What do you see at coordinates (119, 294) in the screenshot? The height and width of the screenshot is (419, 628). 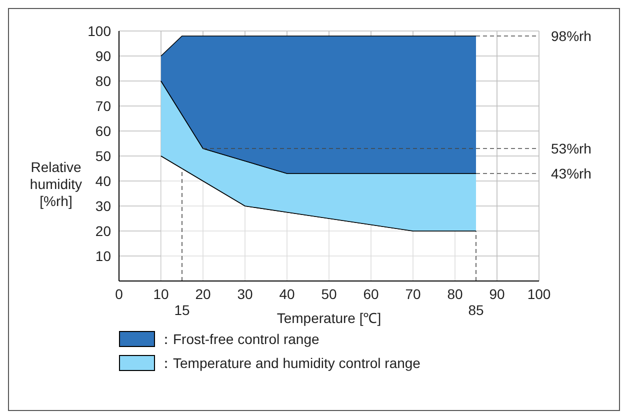 I see `x-tick-label: 0` at bounding box center [119, 294].